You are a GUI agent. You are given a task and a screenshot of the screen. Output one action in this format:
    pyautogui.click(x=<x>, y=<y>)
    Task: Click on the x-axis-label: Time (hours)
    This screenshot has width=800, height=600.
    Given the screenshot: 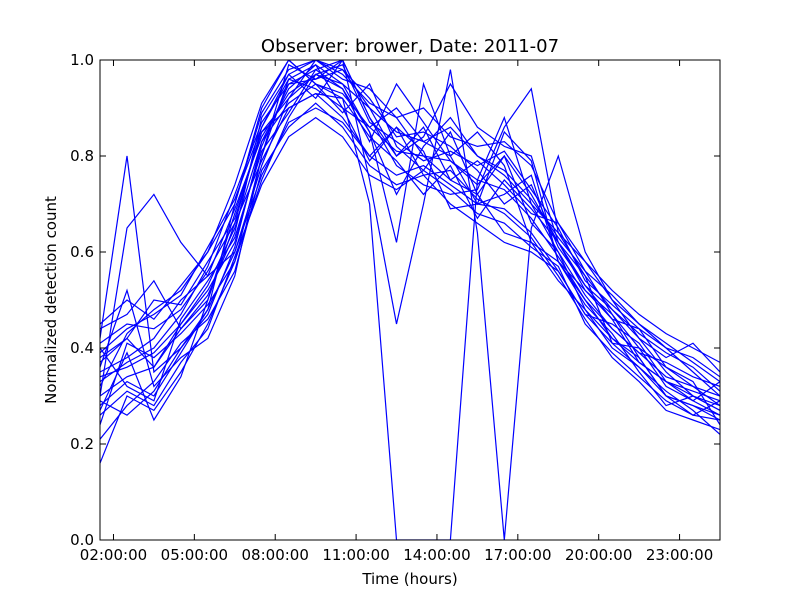 What is the action you would take?
    pyautogui.click(x=409, y=579)
    